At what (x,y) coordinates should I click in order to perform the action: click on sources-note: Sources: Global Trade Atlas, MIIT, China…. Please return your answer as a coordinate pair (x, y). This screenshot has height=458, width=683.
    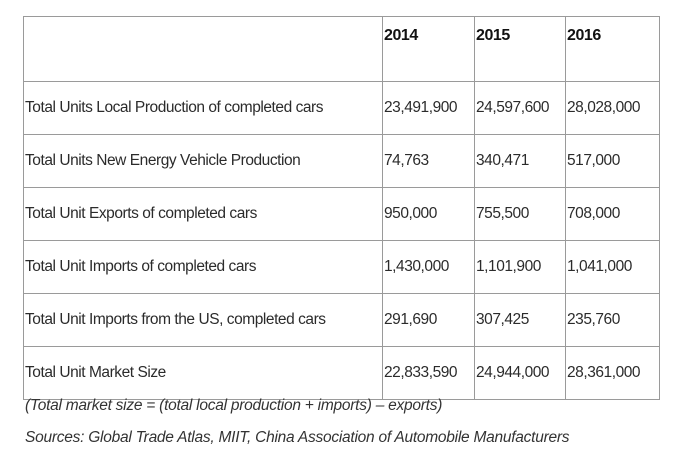
    Looking at the image, I should click on (297, 437).